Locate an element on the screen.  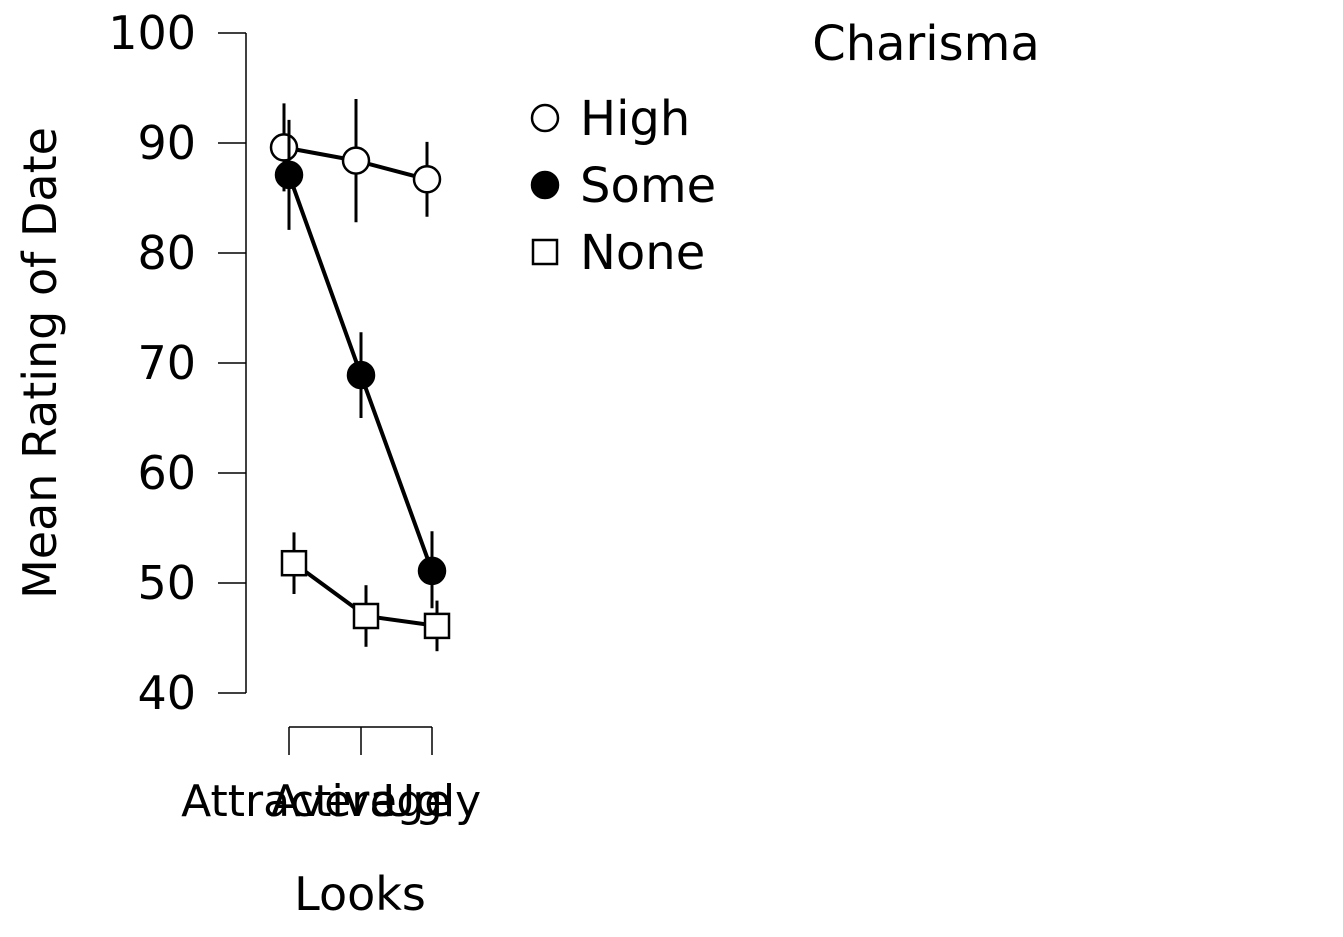
y-tick-label-60: 60 is located at coordinates (166, 473).